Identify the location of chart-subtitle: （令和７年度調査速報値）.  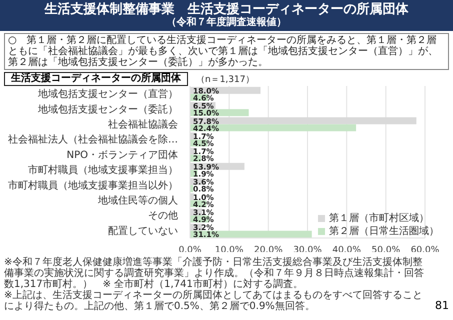
(227, 23).